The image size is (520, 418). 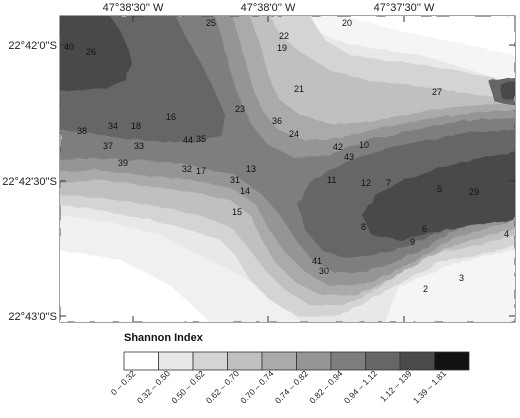 I want to click on latitude-tick-label: 22°42'0''S, so click(x=32, y=46).